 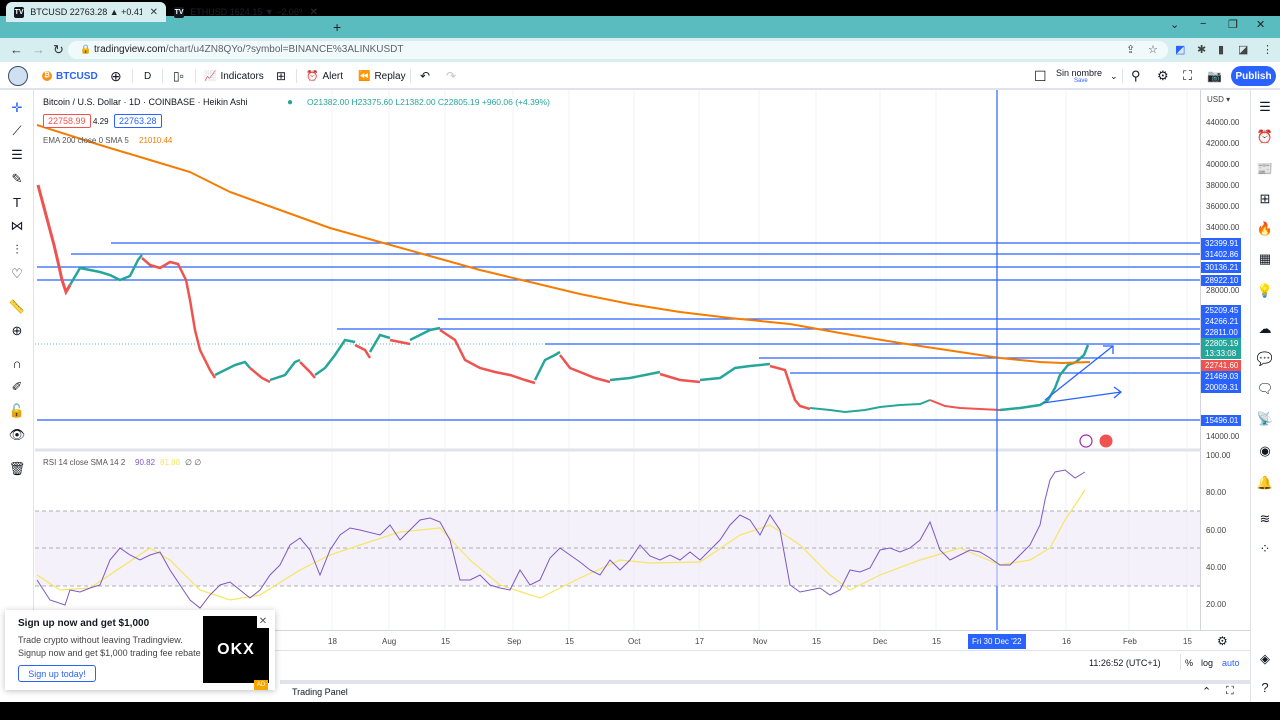 I want to click on side-panel-icon: ▮, so click(x=1221, y=50).